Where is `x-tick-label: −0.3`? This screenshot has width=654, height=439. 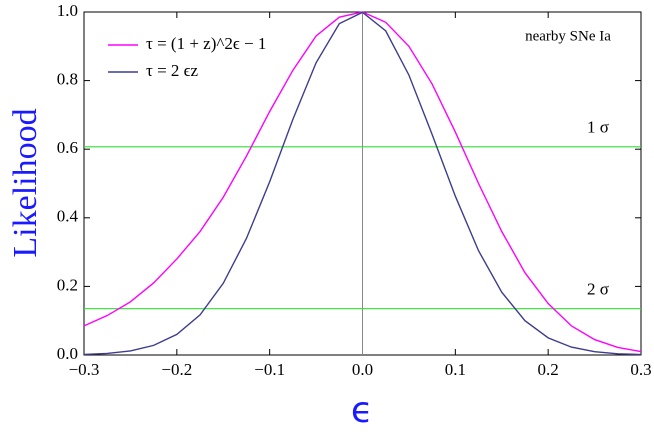 x-tick-label: −0.3 is located at coordinates (84, 369).